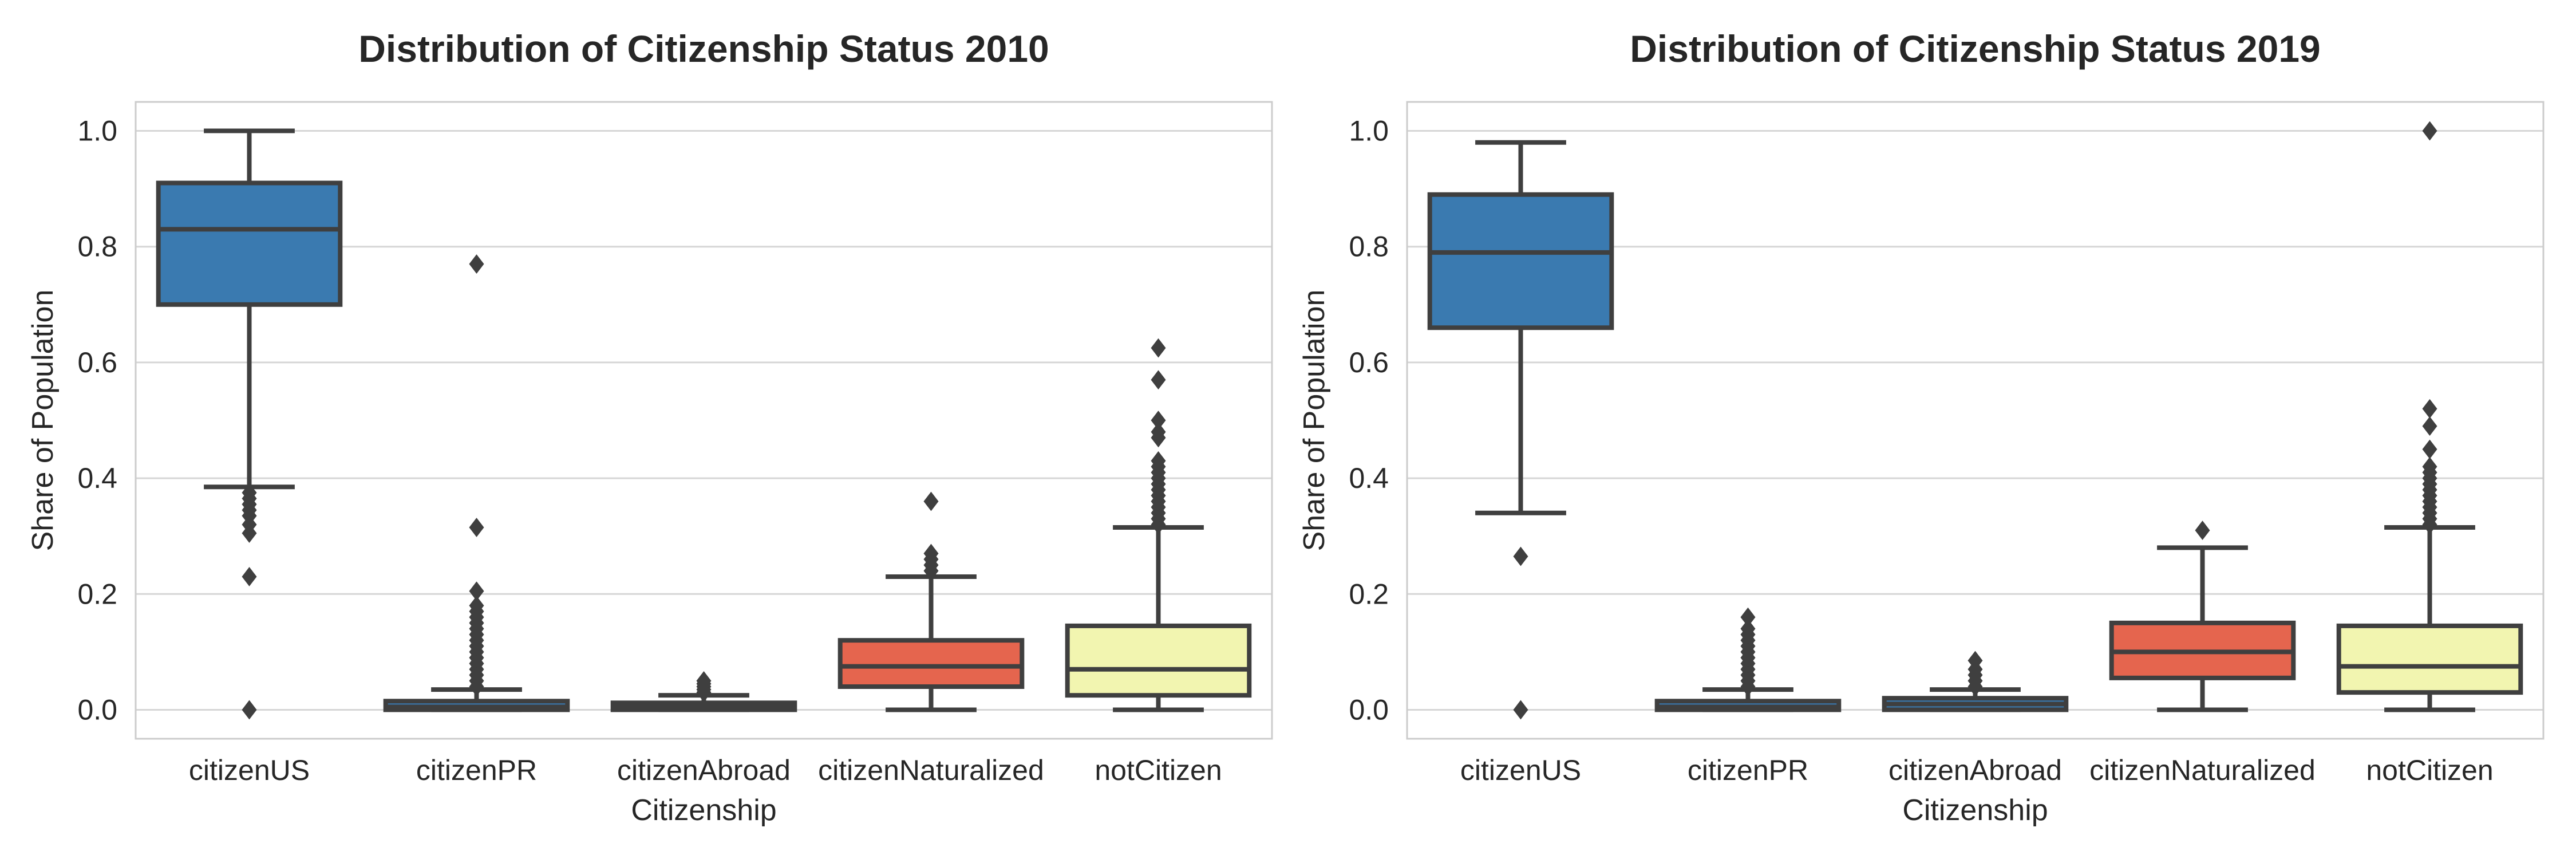 The image size is (2576, 859). I want to click on chart-title: Distribution of Citizenship Status 2010, so click(703, 48).